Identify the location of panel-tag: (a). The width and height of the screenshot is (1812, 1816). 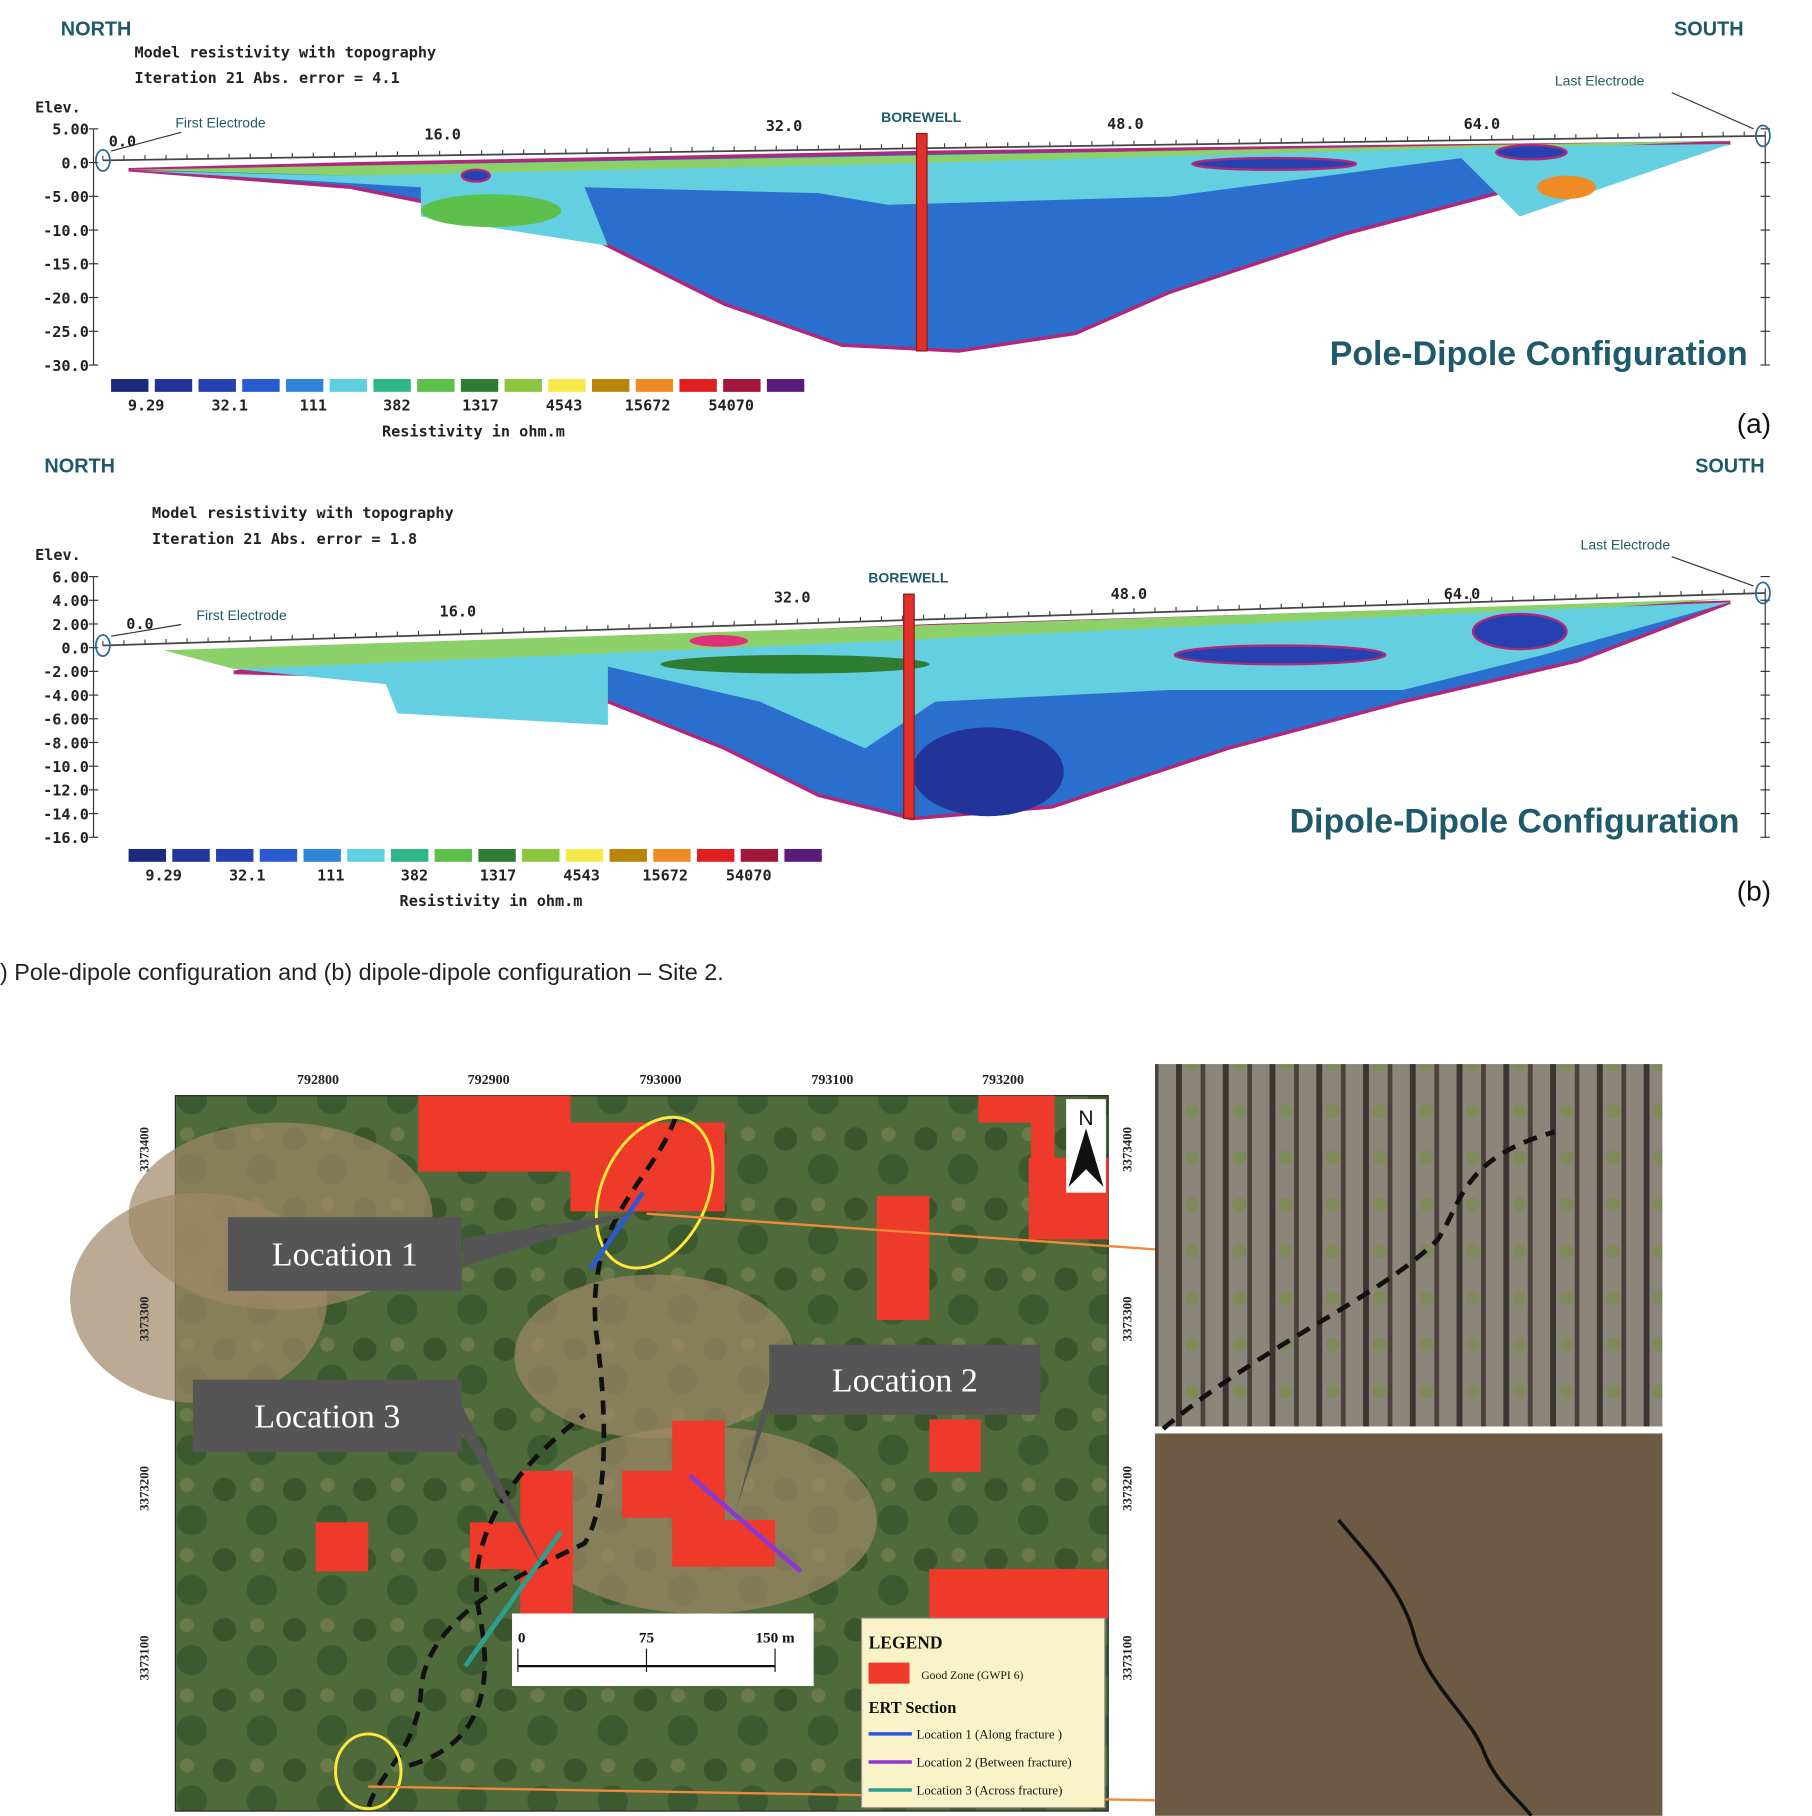
(1754, 423).